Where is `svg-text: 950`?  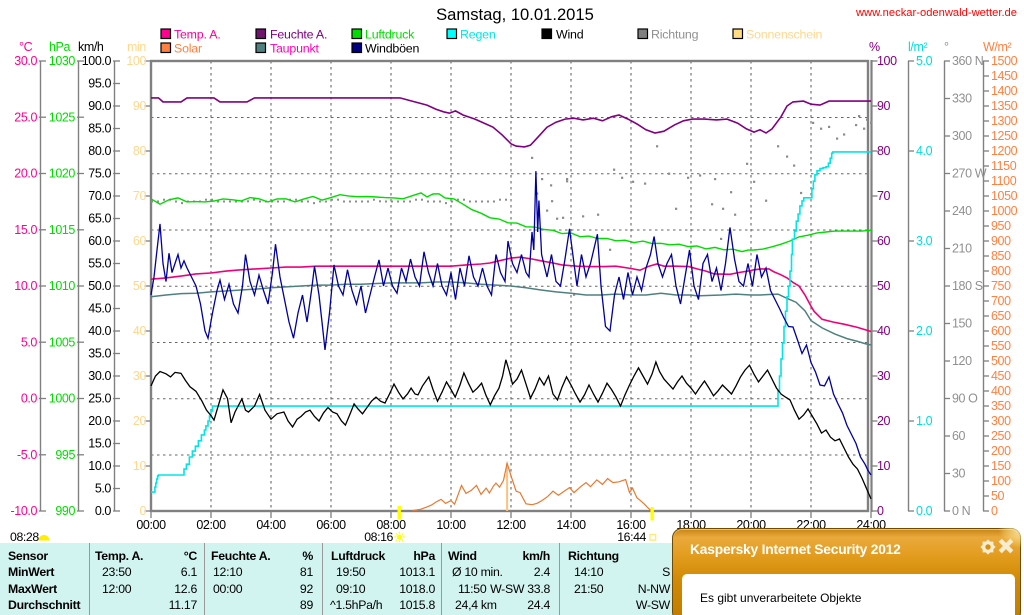
svg-text: 950 is located at coordinates (1001, 226).